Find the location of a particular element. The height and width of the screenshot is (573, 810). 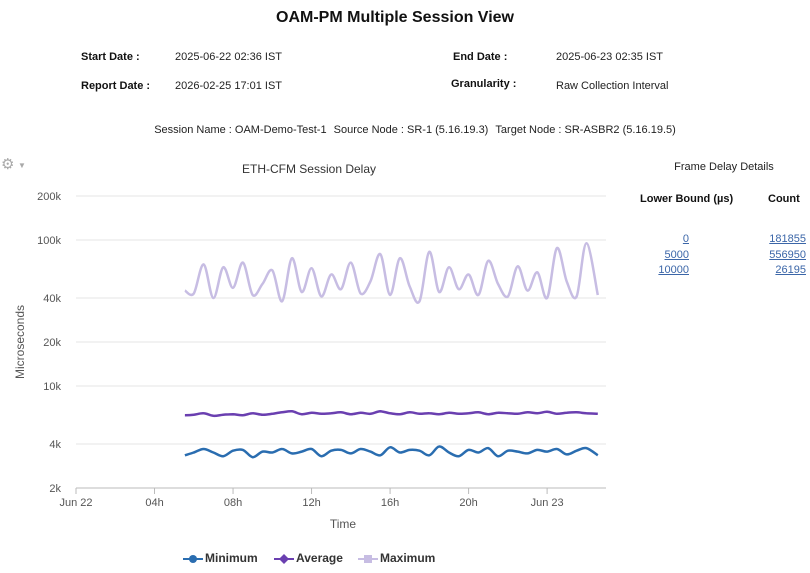

end-date-label: End Date : is located at coordinates (480, 57).